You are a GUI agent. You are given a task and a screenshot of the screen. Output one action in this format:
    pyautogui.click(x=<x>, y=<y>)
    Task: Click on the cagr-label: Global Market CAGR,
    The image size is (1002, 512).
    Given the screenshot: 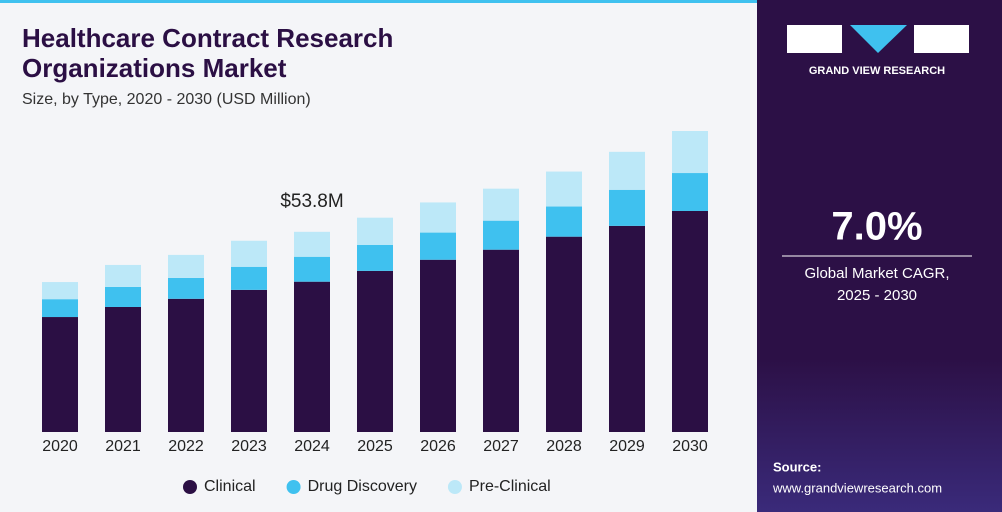 What is the action you would take?
    pyautogui.click(x=876, y=273)
    